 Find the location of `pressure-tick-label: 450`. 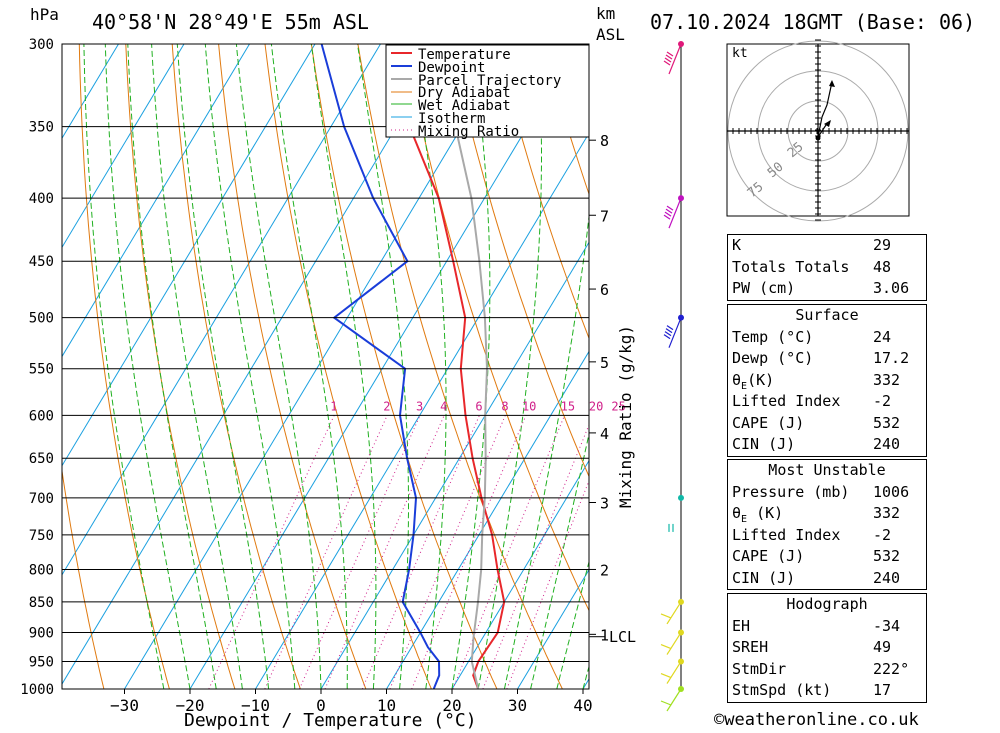

pressure-tick-label: 450 is located at coordinates (41, 262).